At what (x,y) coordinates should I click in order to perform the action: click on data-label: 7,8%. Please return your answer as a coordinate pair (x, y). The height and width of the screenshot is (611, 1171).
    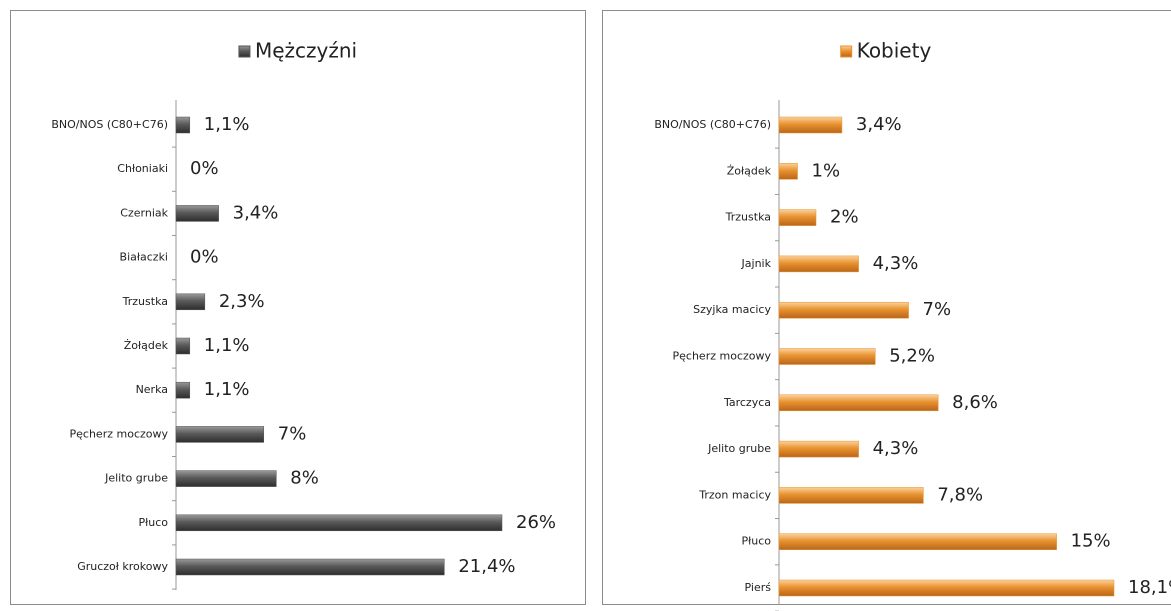
    Looking at the image, I should click on (960, 494).